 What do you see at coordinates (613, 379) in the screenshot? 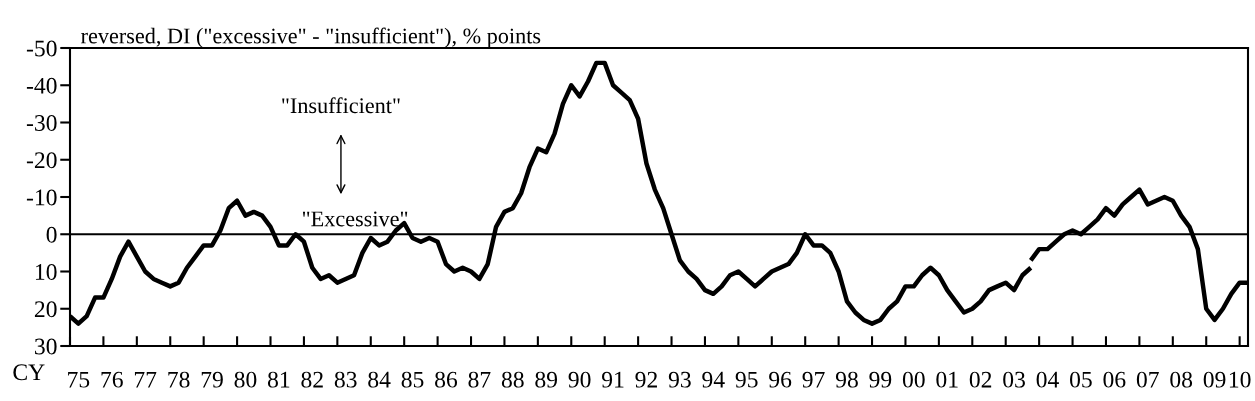
I see `x-tick-label: 91` at bounding box center [613, 379].